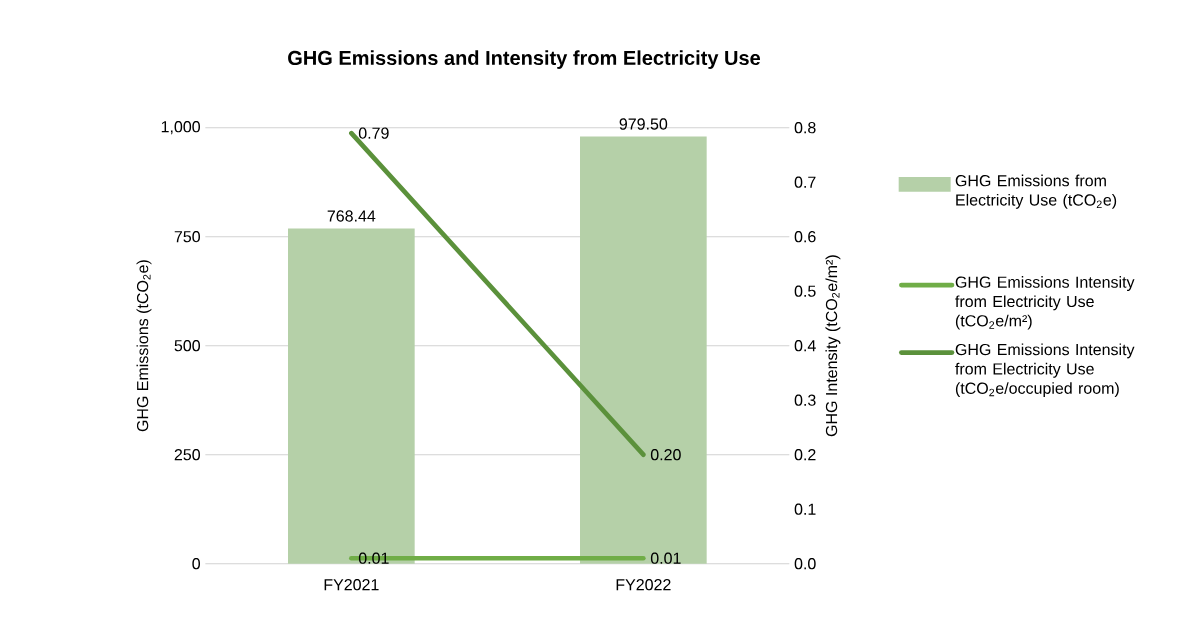  I want to click on y2-tick-label: 0.1, so click(805, 509).